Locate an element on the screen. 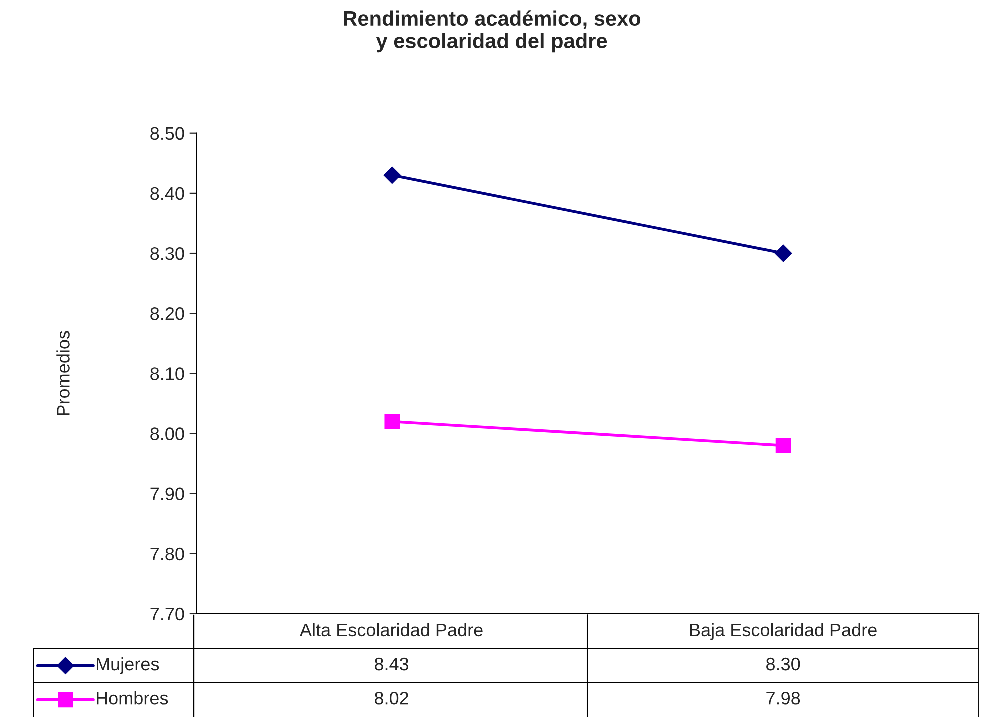  data-label: 8.02 is located at coordinates (391, 698).